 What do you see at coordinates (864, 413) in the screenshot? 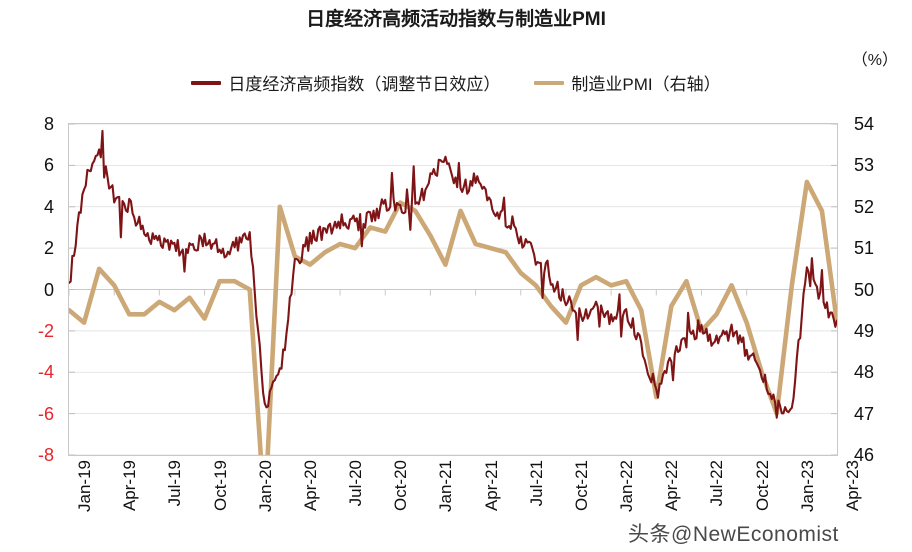
I see `right-axis-tick-label: 47` at bounding box center [864, 413].